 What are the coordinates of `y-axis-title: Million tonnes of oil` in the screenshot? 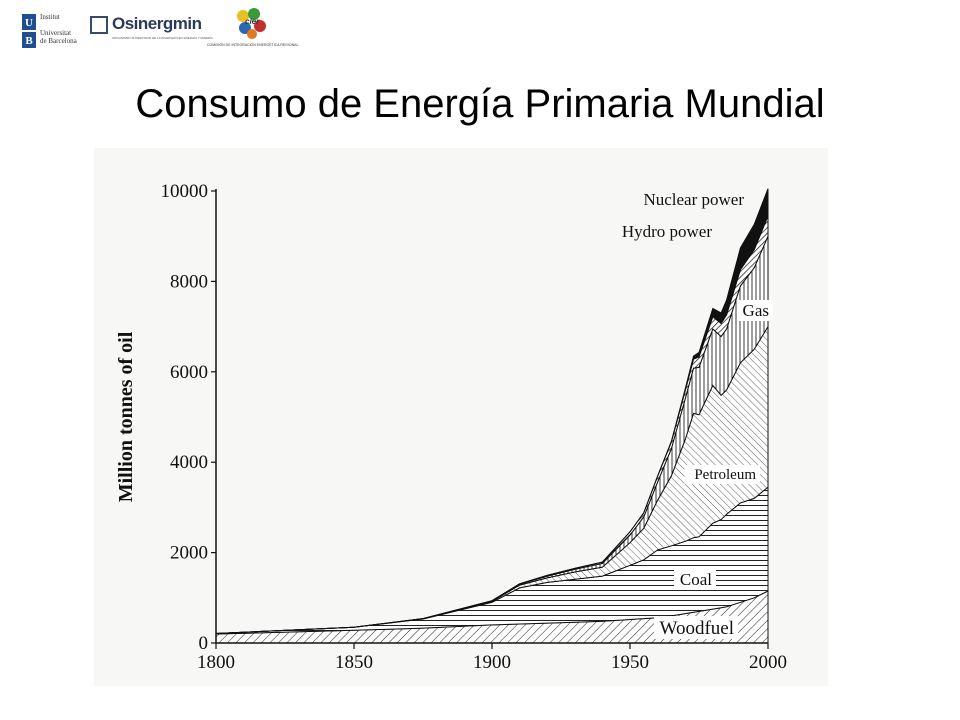 It's located at (126, 416).